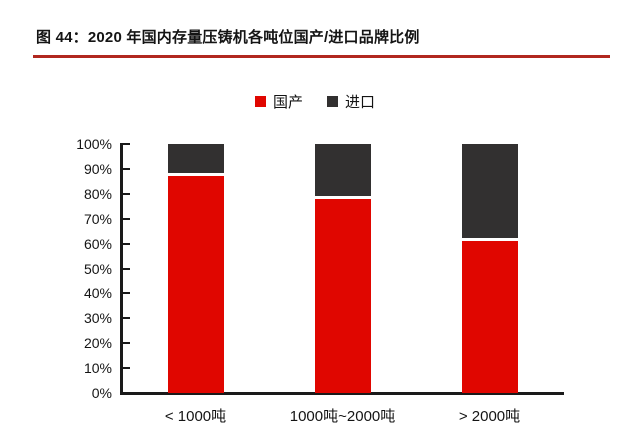 This screenshot has width=630, height=446. What do you see at coordinates (97, 368) in the screenshot?
I see `y-axis-label: 10%` at bounding box center [97, 368].